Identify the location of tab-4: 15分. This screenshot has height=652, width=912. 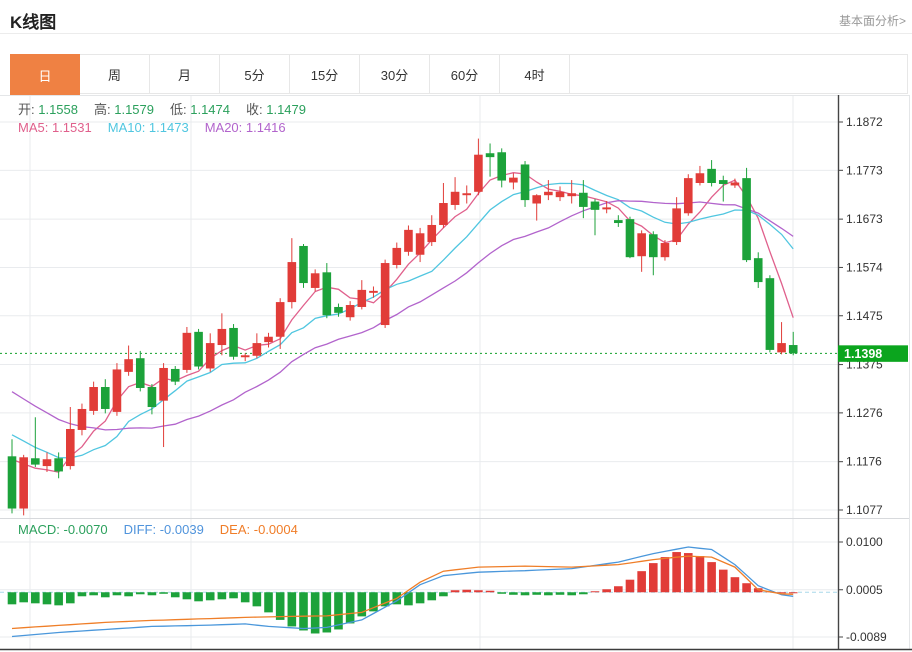
(325, 74).